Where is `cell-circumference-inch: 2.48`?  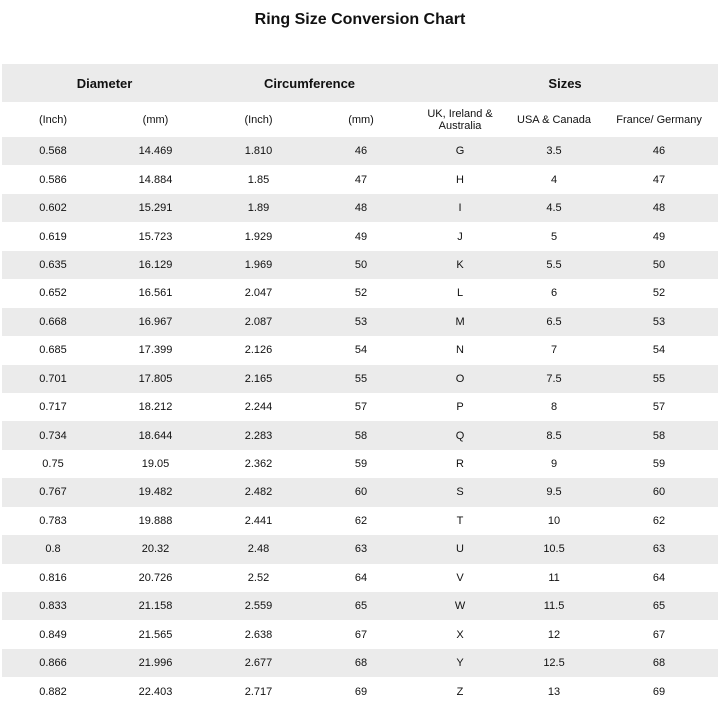
cell-circumference-inch: 2.48 is located at coordinates (258, 549).